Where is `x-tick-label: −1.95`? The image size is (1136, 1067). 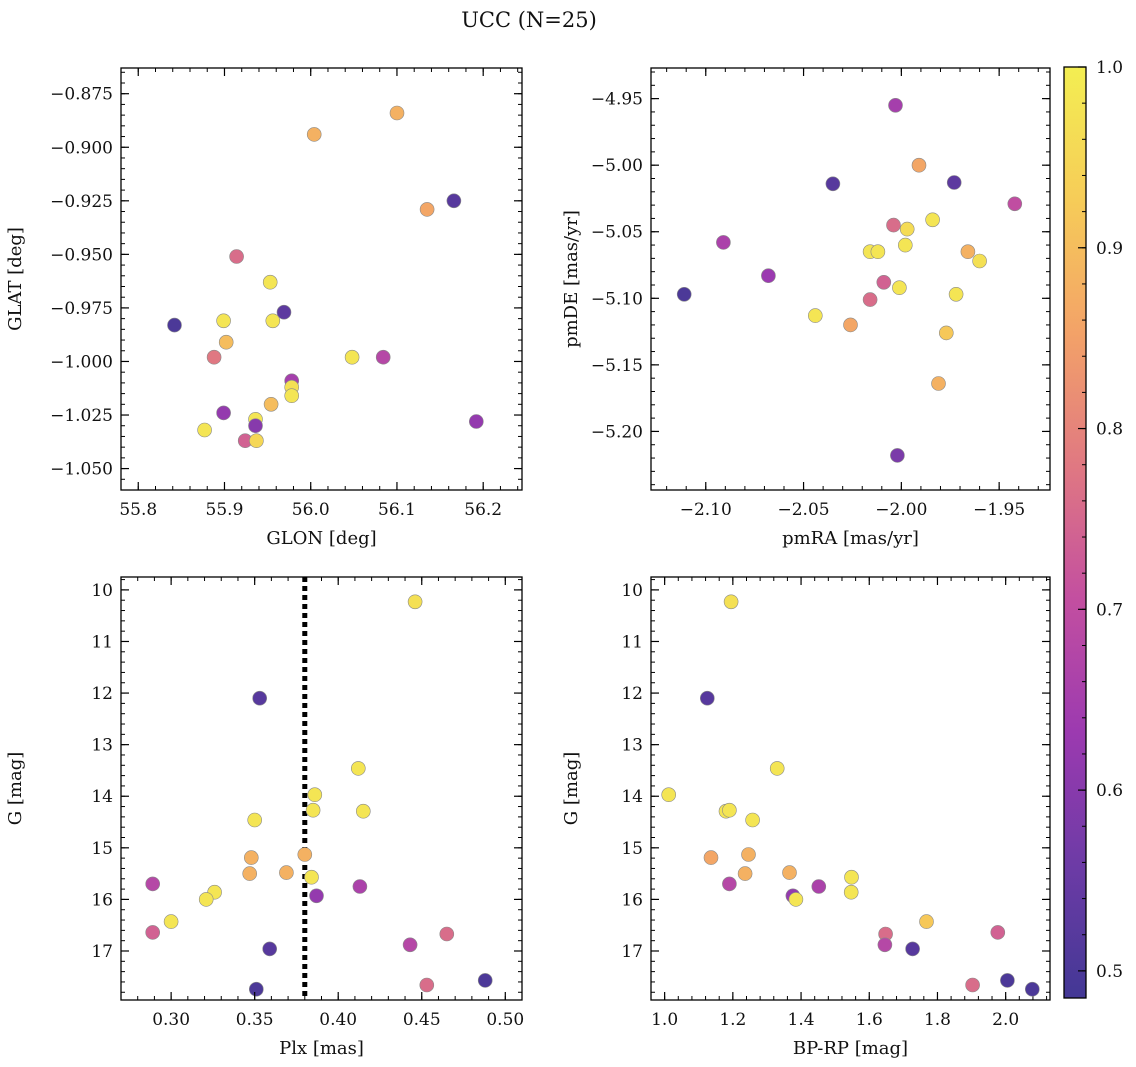
x-tick-label: −1.95 is located at coordinates (999, 510).